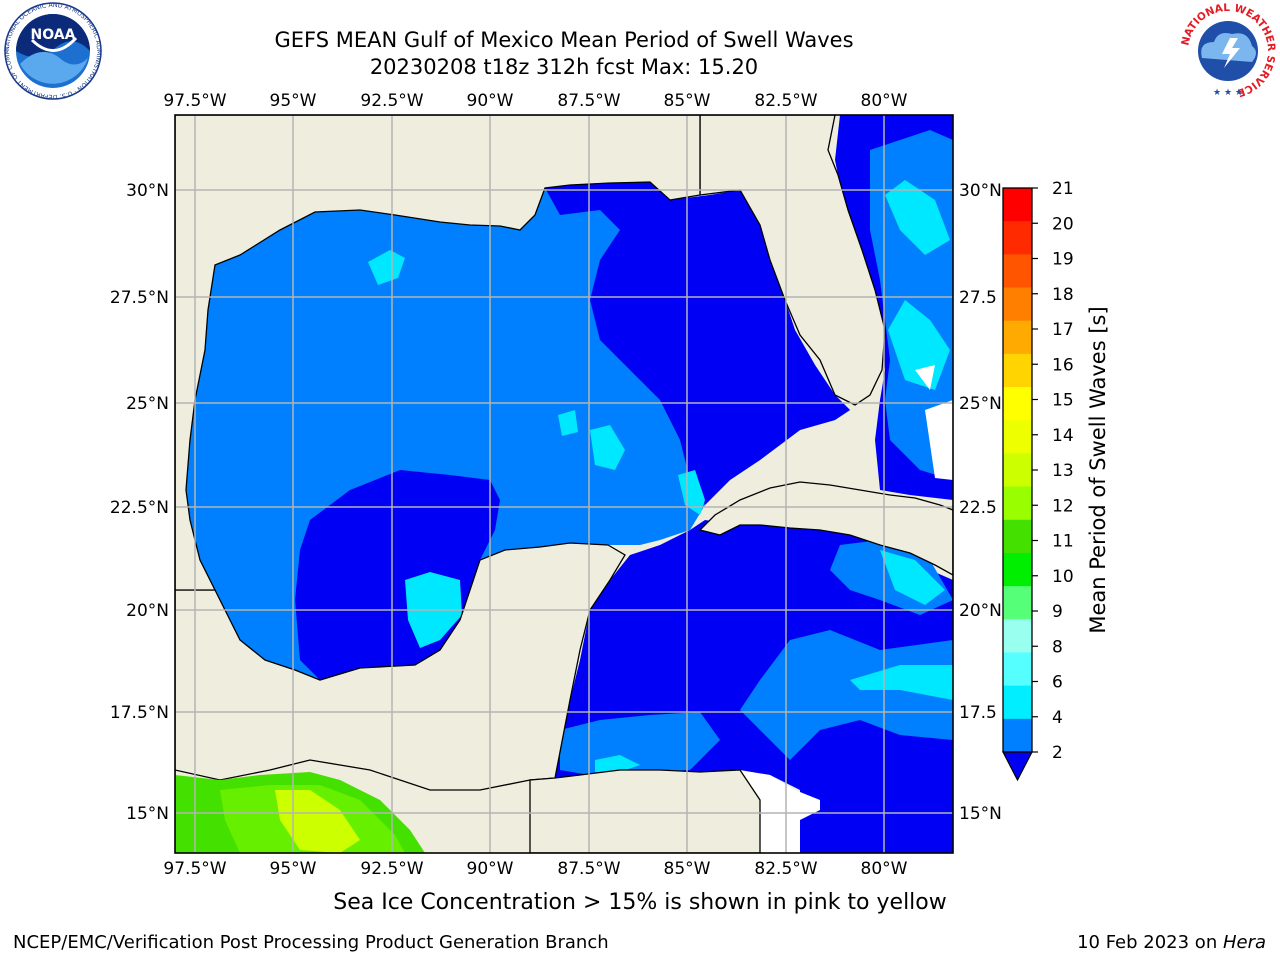 The height and width of the screenshot is (960, 1280). I want to click on colorbar-tick-label: 15, so click(1063, 401).